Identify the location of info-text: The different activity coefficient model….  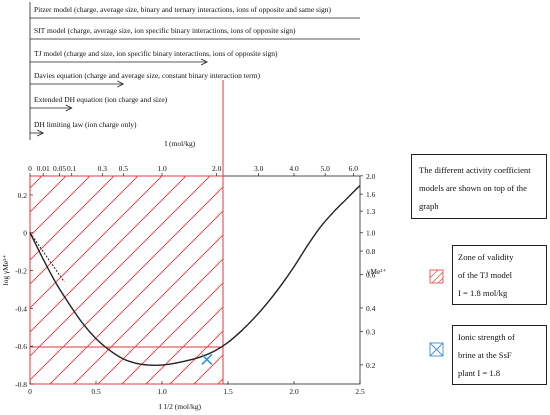
(475, 188).